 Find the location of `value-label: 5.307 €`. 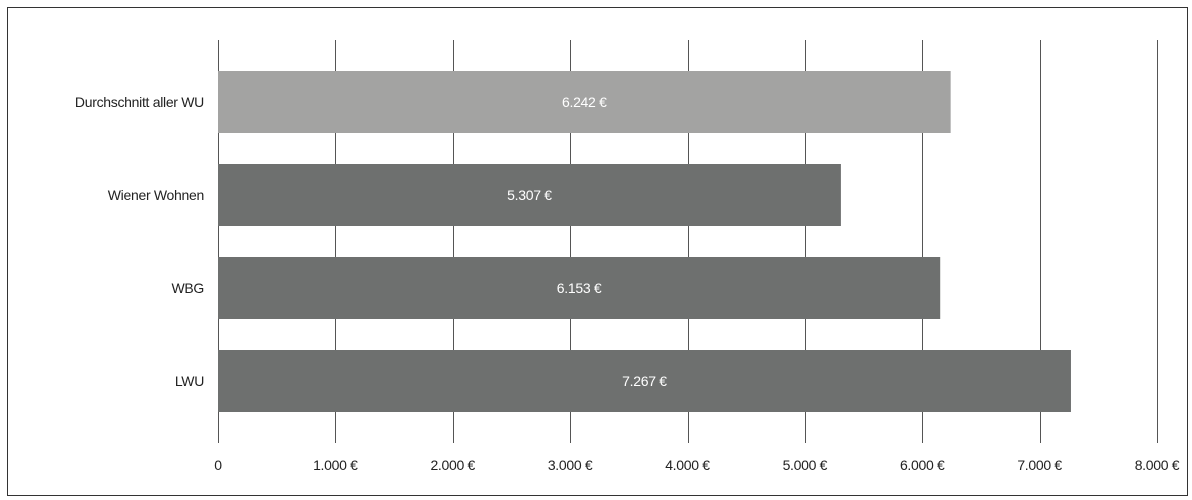

value-label: 5.307 € is located at coordinates (529, 195).